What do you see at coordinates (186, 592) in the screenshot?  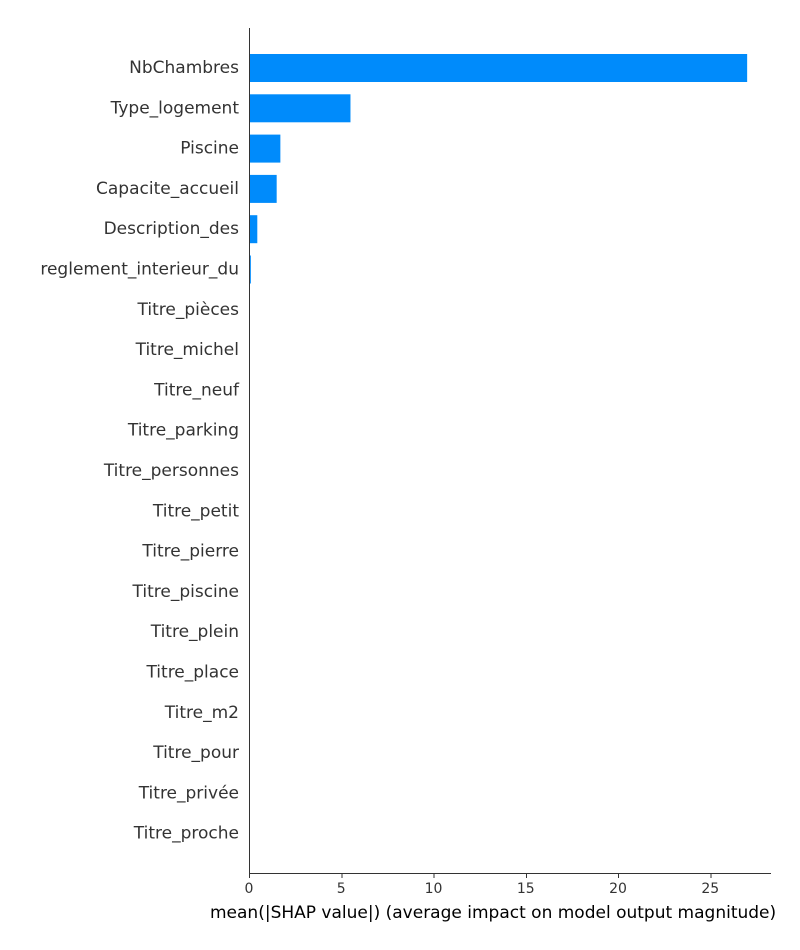 I see `y-tick-label: Titre_piscine` at bounding box center [186, 592].